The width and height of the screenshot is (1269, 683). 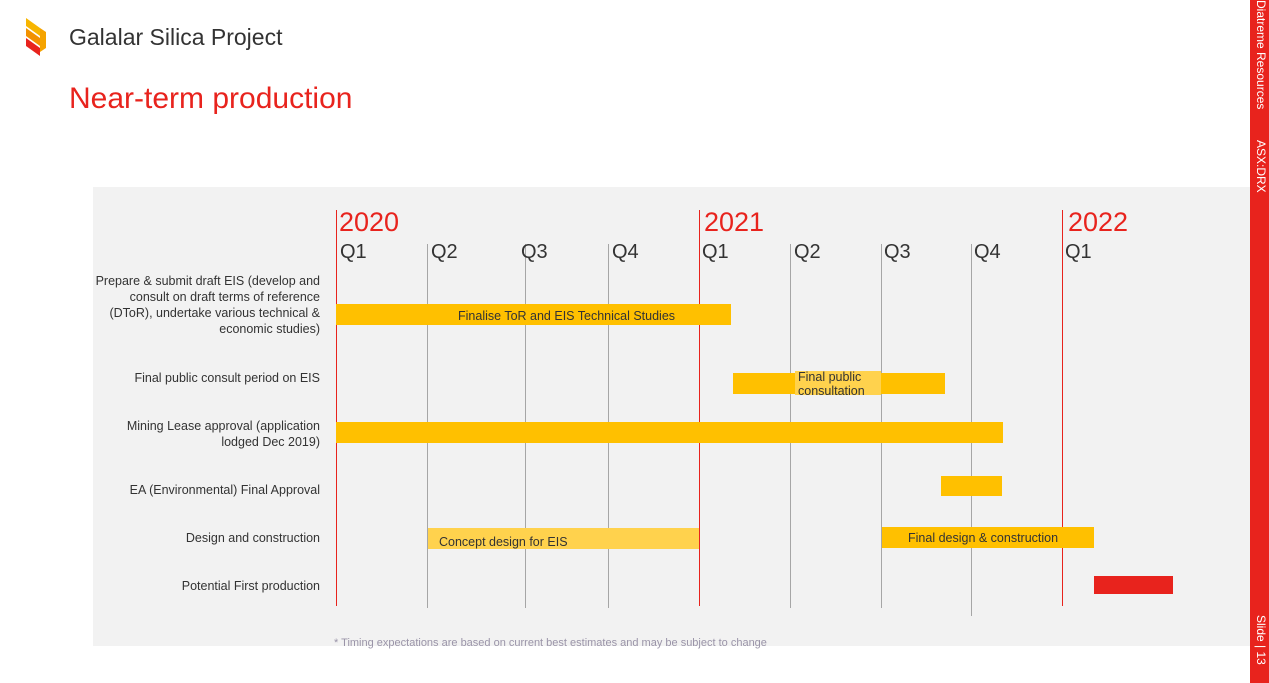 I want to click on diatreme-chevron-logo, so click(x=36, y=37).